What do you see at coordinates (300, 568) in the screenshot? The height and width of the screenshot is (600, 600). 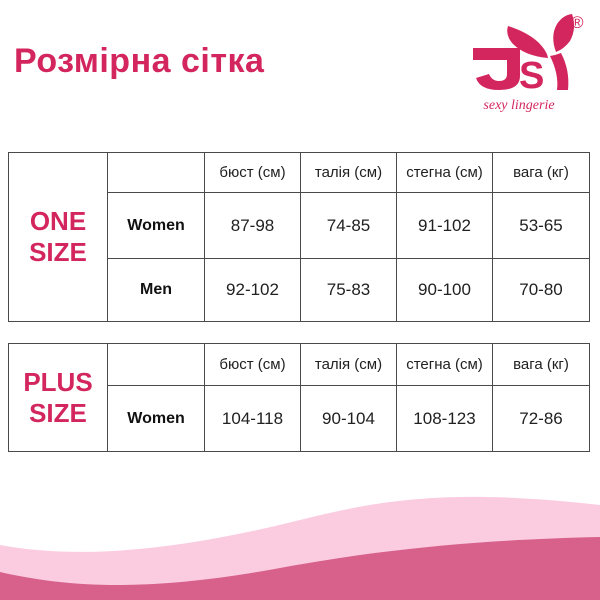 I see `wave-dark` at bounding box center [300, 568].